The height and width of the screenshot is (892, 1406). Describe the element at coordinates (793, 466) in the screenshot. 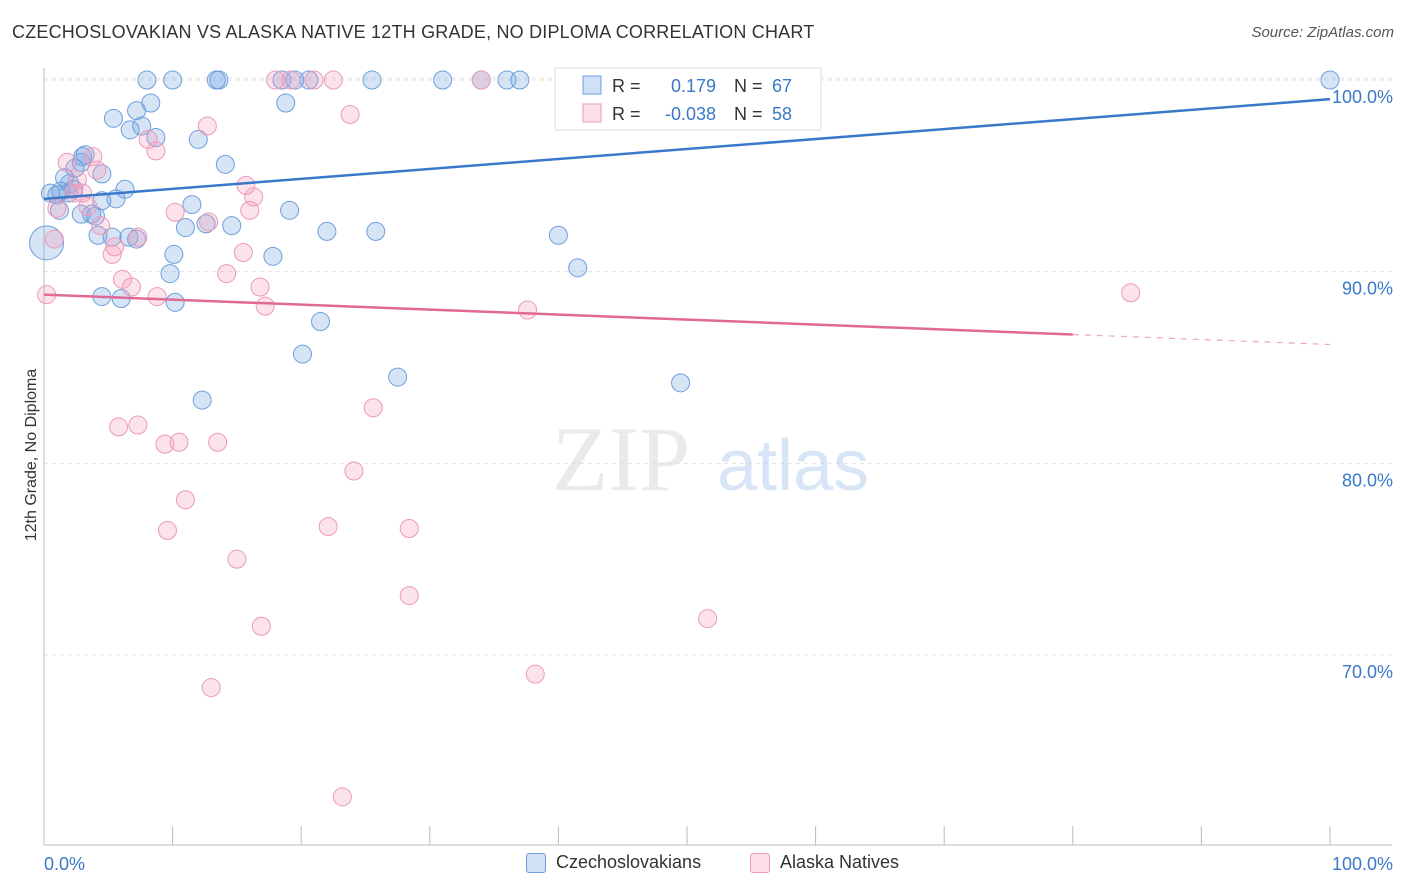

I see `watermark-atlas: atlas` at that location.